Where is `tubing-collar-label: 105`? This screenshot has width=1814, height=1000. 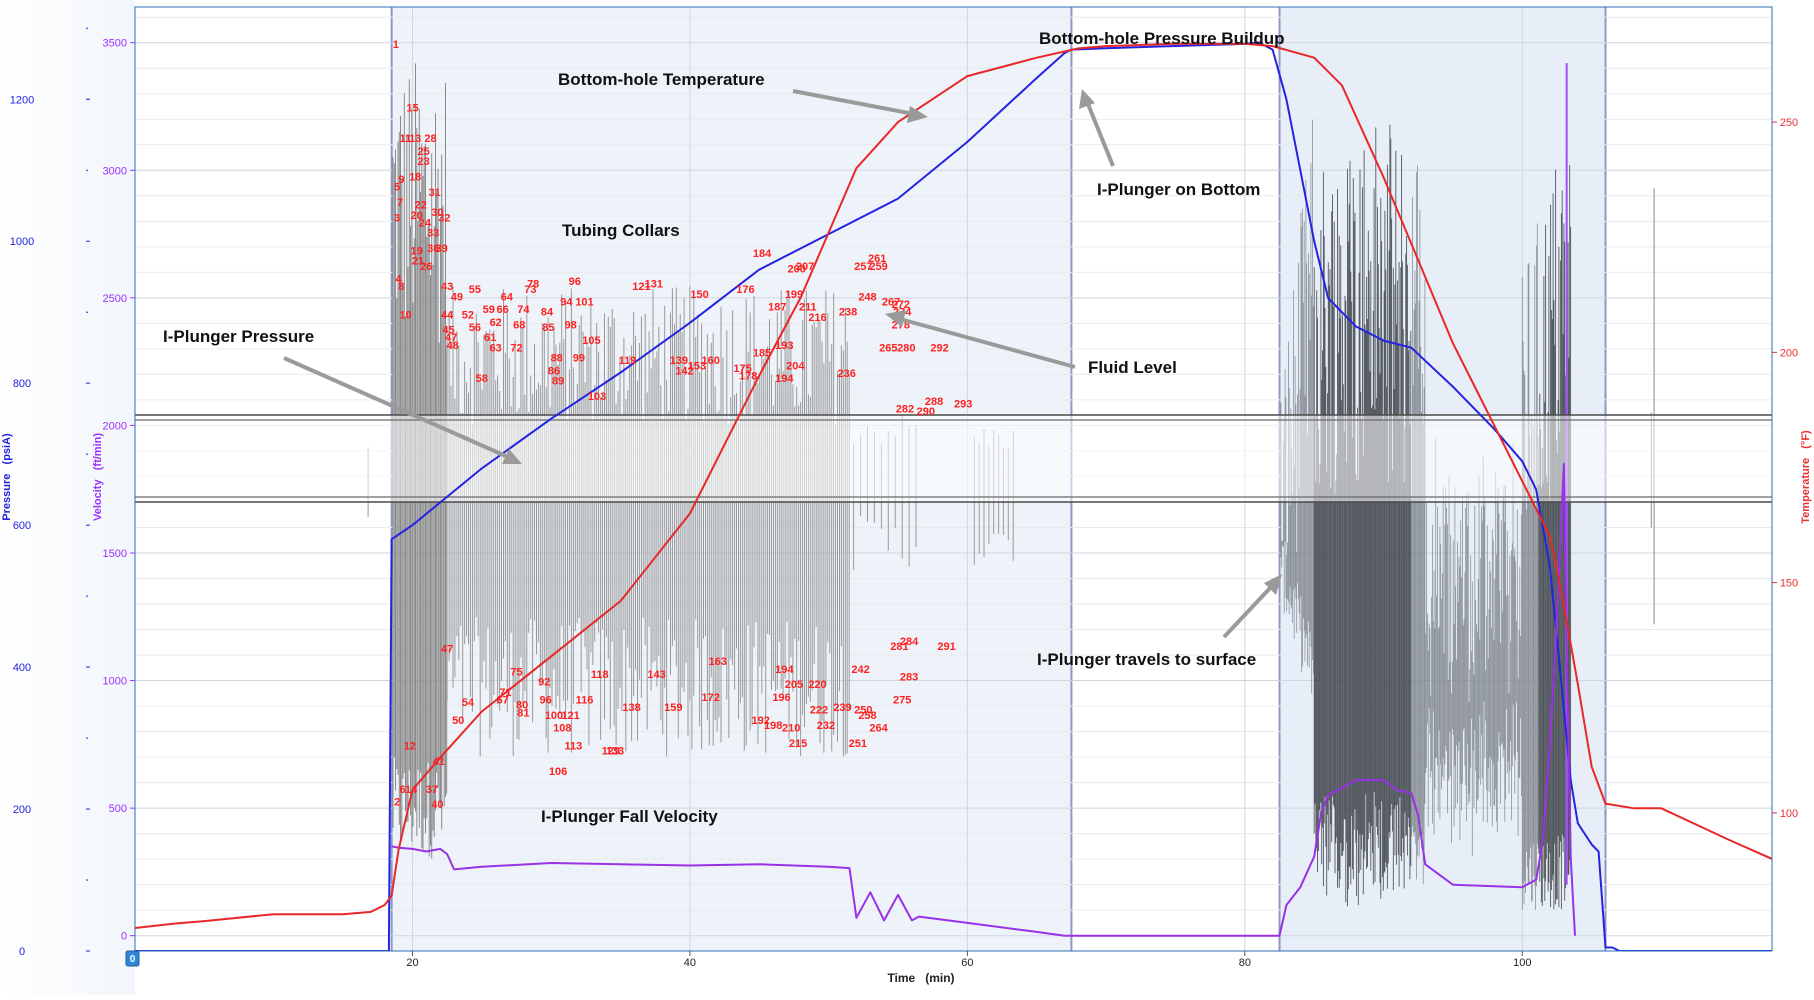
tubing-collar-label: 105 is located at coordinates (591, 341).